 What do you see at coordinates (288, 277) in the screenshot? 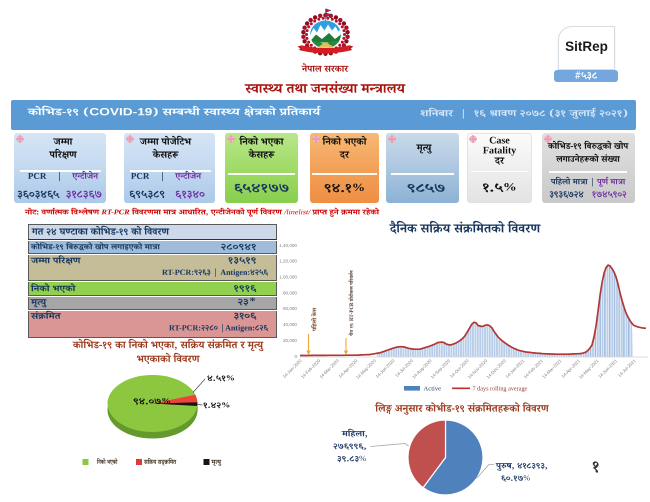
I see `svg-text: 1,00,000` at bounding box center [288, 277].